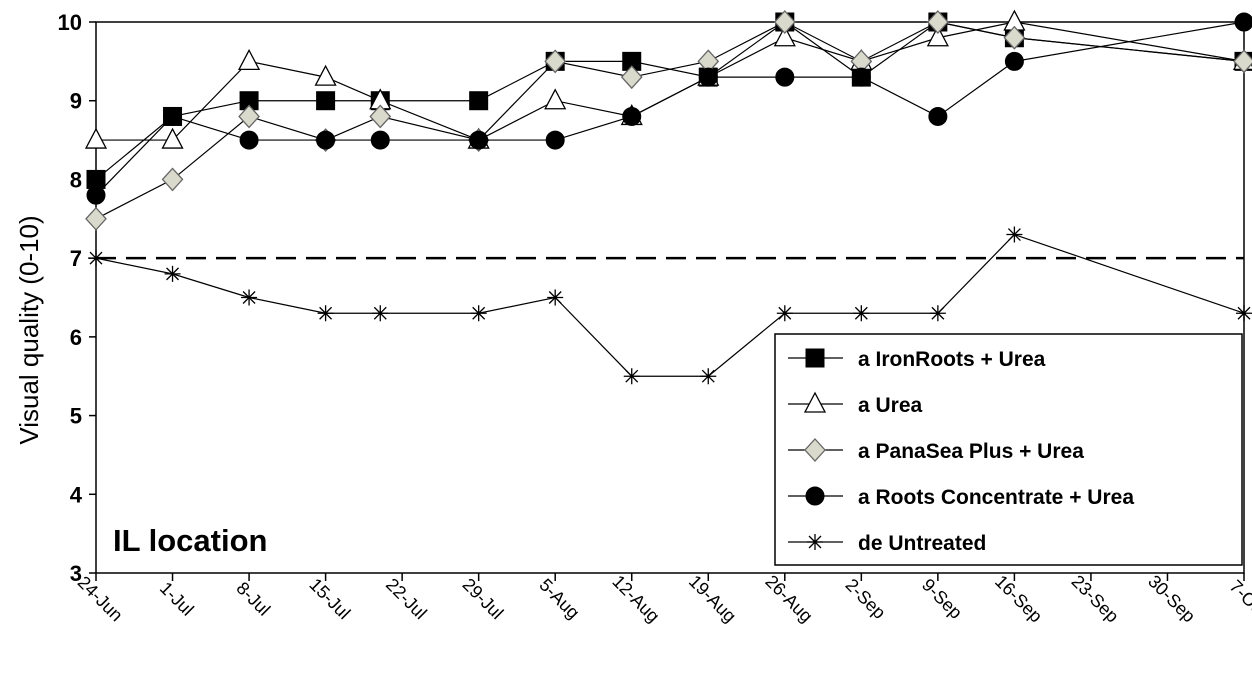 The width and height of the screenshot is (1252, 675). Describe the element at coordinates (406, 598) in the screenshot. I see `x-tick-label: 22-Jul` at that location.